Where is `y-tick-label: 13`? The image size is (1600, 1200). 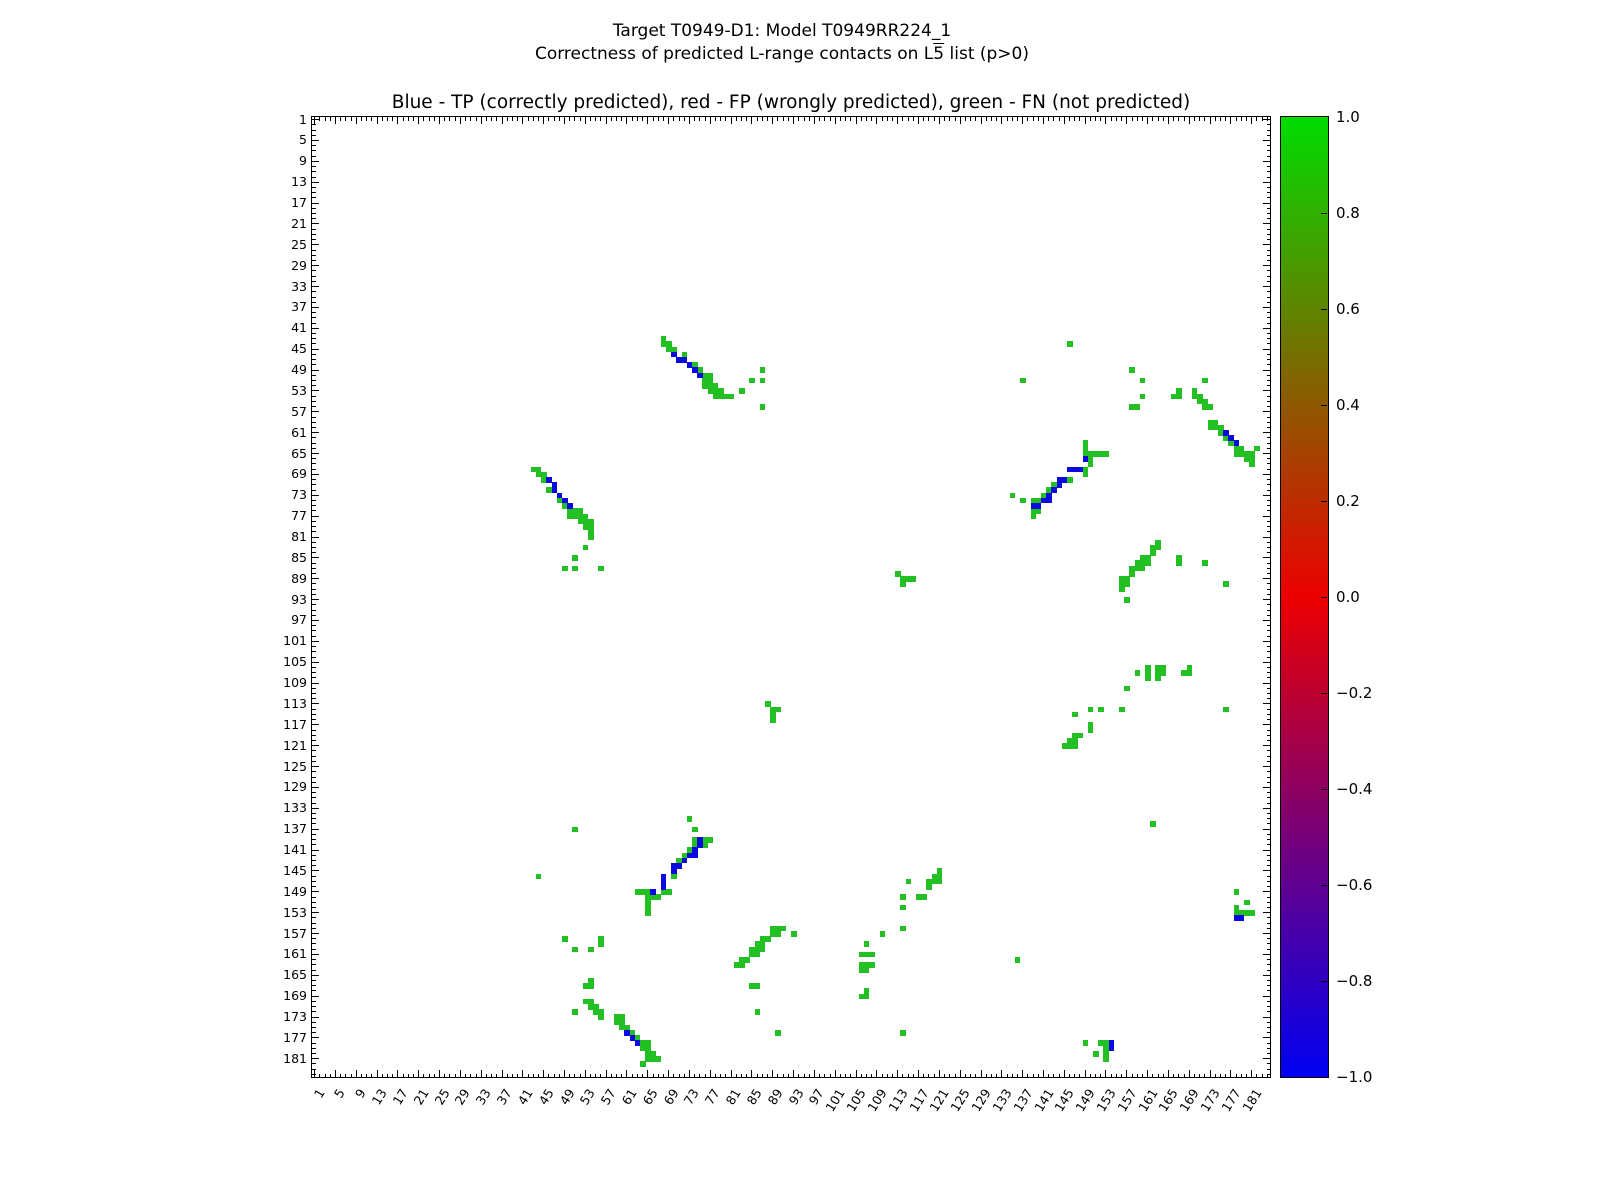 y-tick-label: 13 is located at coordinates (299, 182).